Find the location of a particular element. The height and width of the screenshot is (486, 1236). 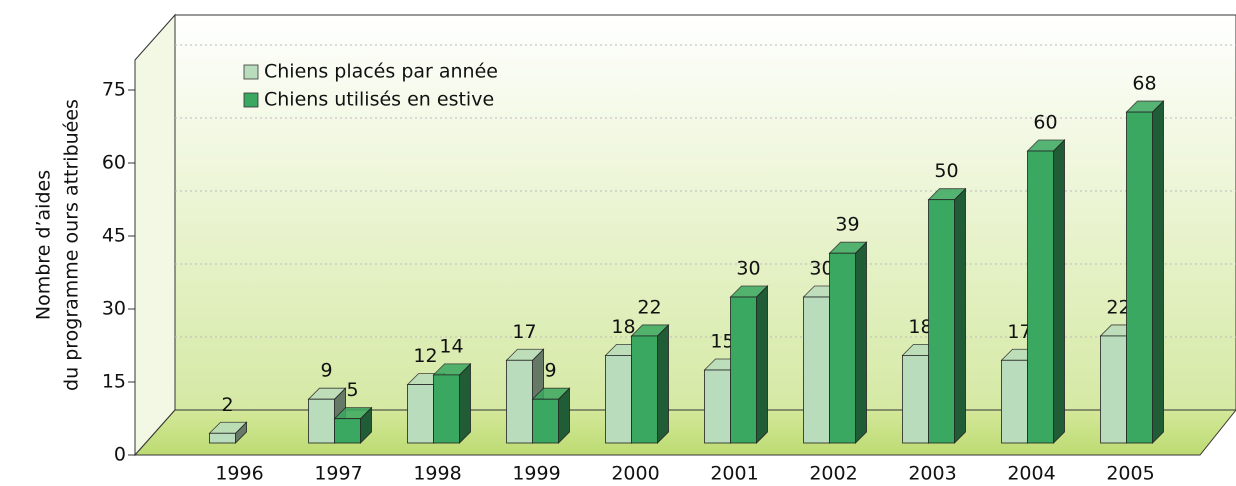

y-axis-title-line: du programme ours attribuées is located at coordinates (72, 245).